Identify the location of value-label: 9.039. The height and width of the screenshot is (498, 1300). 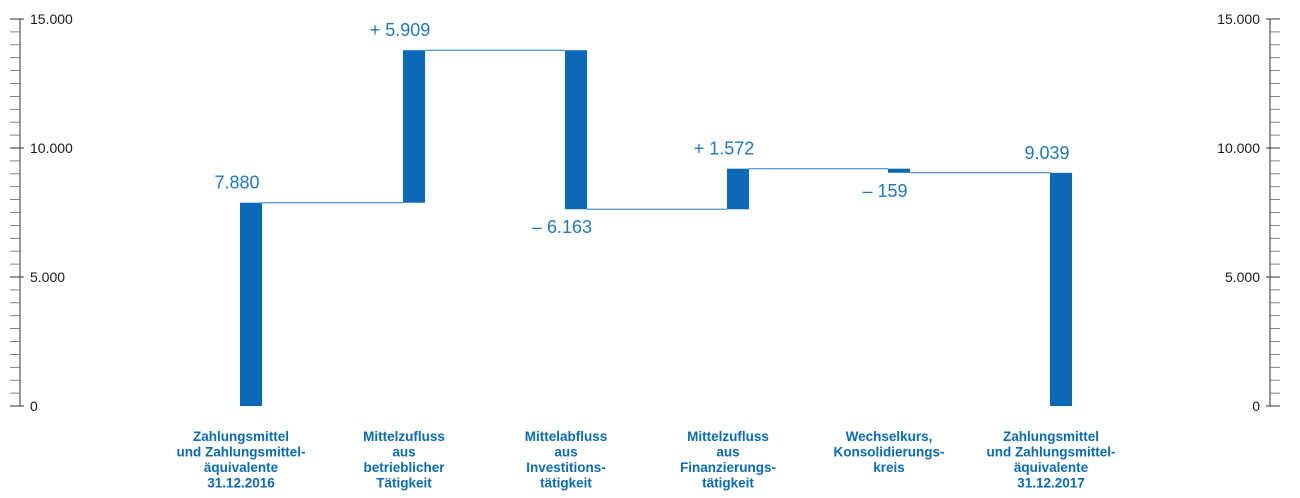
(1046, 153).